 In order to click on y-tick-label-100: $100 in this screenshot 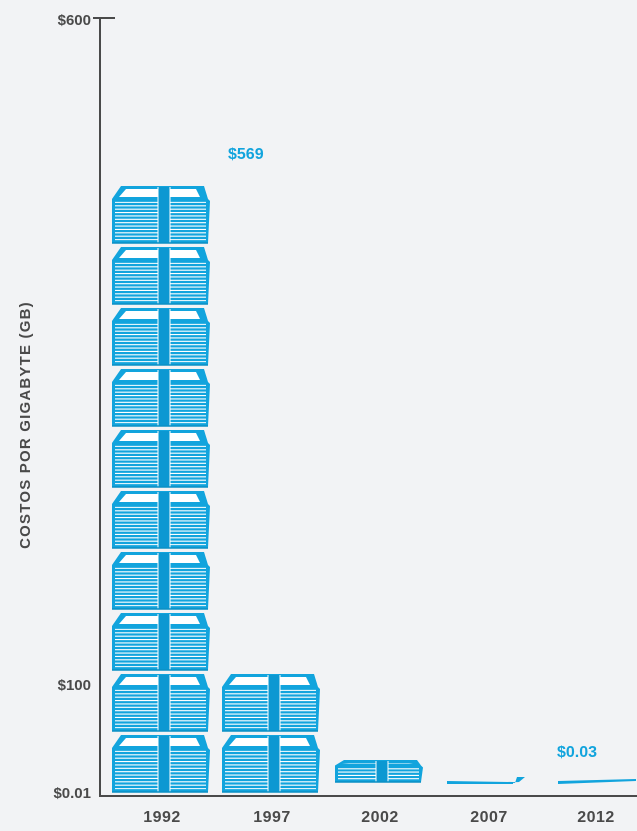, I will do `click(74, 685)`.